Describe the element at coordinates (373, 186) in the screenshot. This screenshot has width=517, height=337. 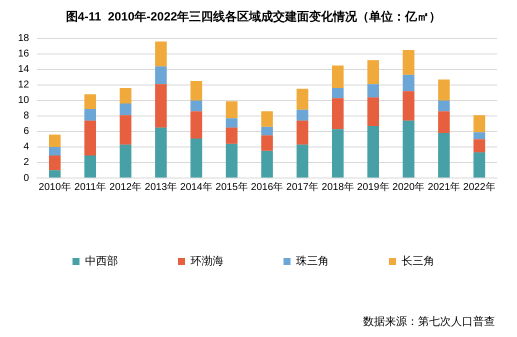
I see `x-tick-label: 2019年` at that location.